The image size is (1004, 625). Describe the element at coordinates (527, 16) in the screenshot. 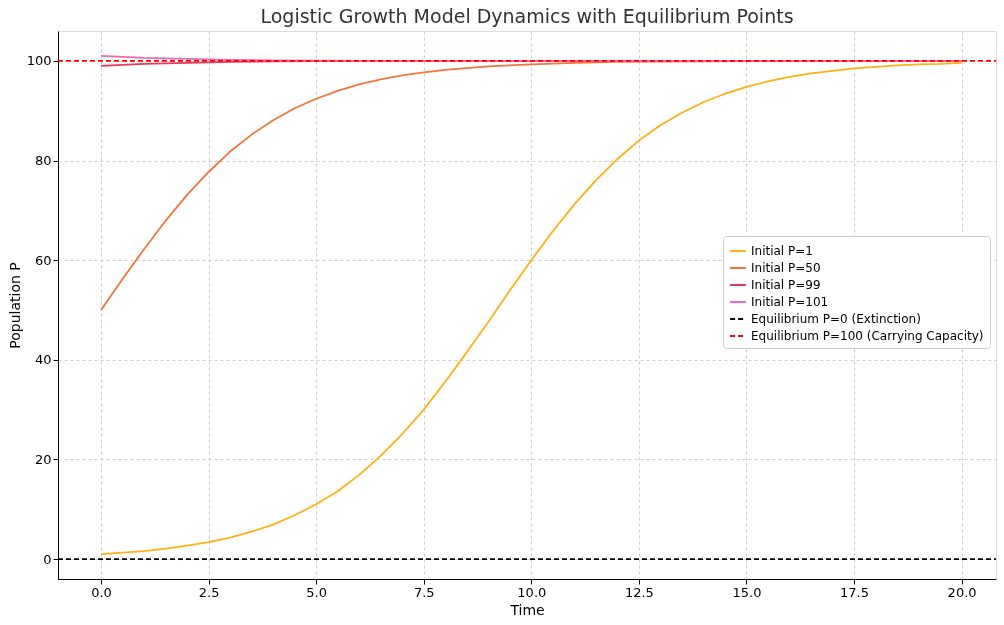

I see `chart-title: Logistic Growth Model Dynamics with Equilibrium Points` at that location.